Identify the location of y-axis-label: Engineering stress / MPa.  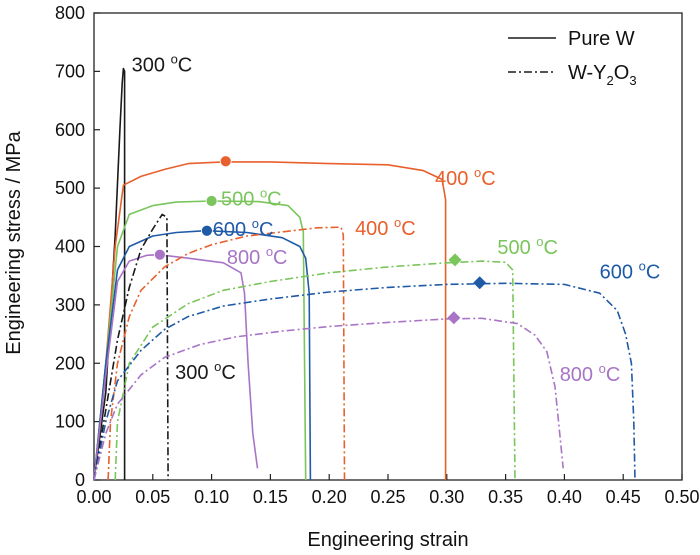
(14, 242).